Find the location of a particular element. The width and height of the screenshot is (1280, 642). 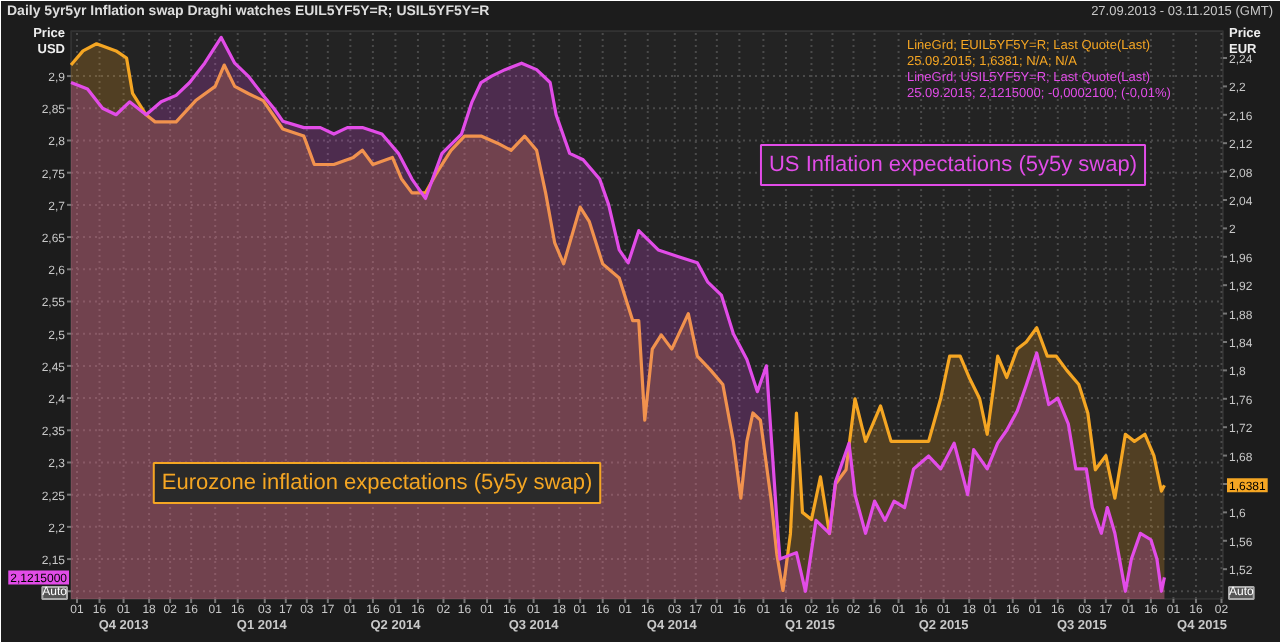

annotation: US Inflation expectations (5y5y swap) is located at coordinates (953, 165).